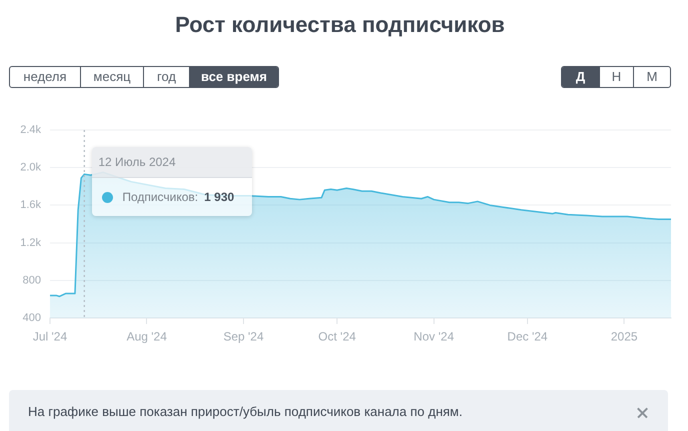 The height and width of the screenshot is (431, 688). What do you see at coordinates (527, 337) in the screenshot?
I see `x-tick-label: Dec '24` at bounding box center [527, 337].